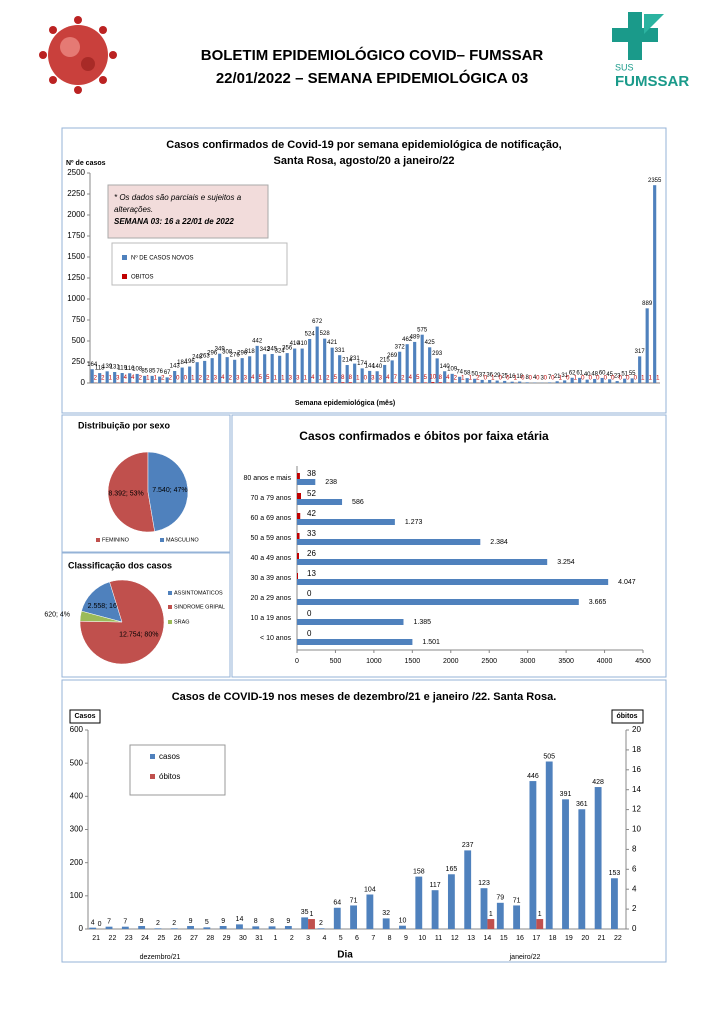  I want to click on data-label: 61, so click(579, 373).